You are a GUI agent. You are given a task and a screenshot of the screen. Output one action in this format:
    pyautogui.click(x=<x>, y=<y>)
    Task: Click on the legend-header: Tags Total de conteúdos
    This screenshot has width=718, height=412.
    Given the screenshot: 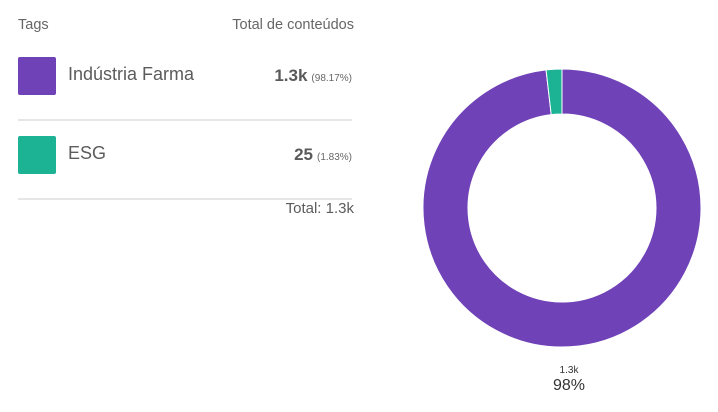 What is the action you would take?
    pyautogui.click(x=186, y=26)
    